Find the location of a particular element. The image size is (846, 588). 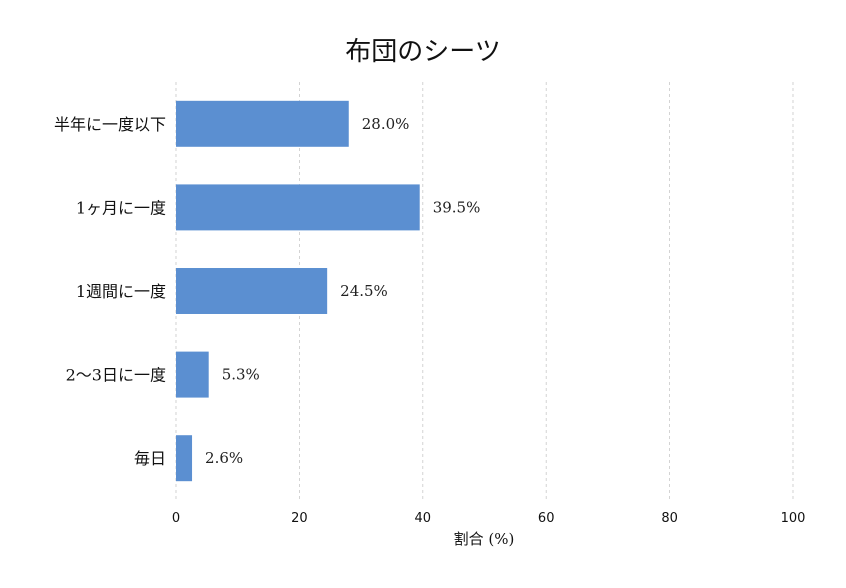

value-label: 2.6% is located at coordinates (224, 458).